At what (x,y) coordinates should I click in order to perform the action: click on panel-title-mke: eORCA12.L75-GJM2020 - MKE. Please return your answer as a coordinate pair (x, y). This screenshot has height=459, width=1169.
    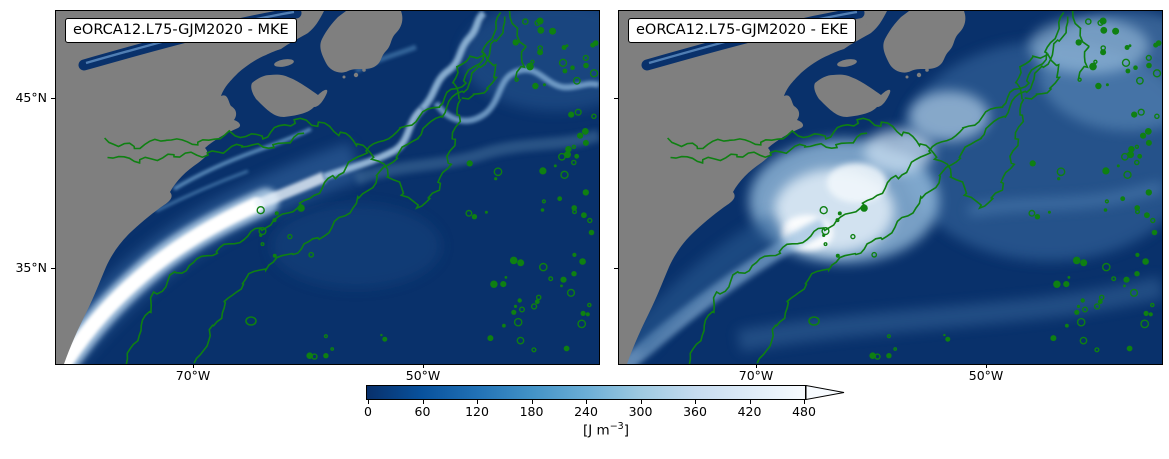
    Looking at the image, I should click on (181, 30).